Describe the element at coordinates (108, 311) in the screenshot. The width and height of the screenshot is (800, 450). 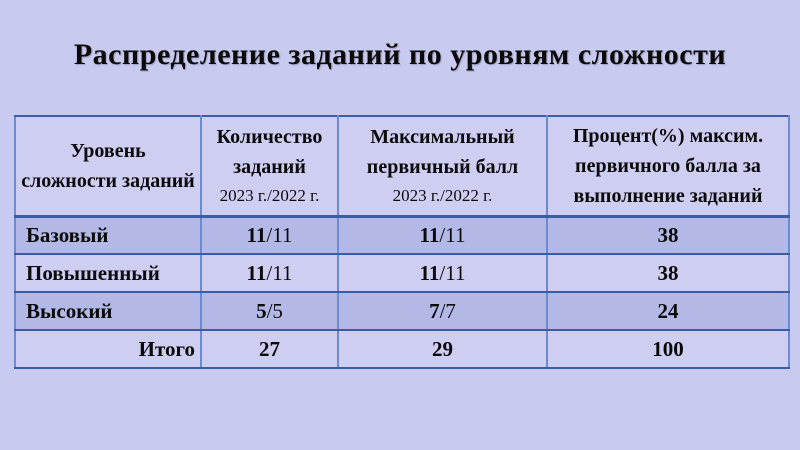
I see `level-cell: Высокий` at that location.